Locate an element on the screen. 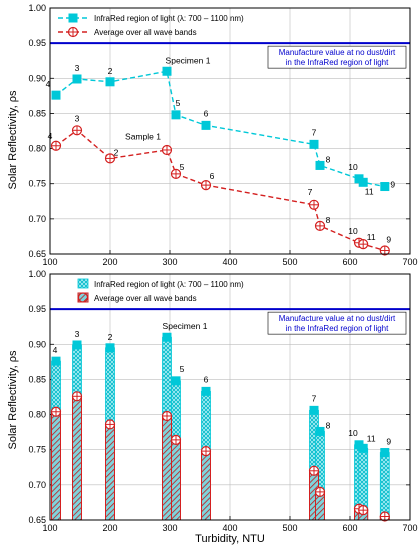  avg-point-label: 9 is located at coordinates (388, 239).